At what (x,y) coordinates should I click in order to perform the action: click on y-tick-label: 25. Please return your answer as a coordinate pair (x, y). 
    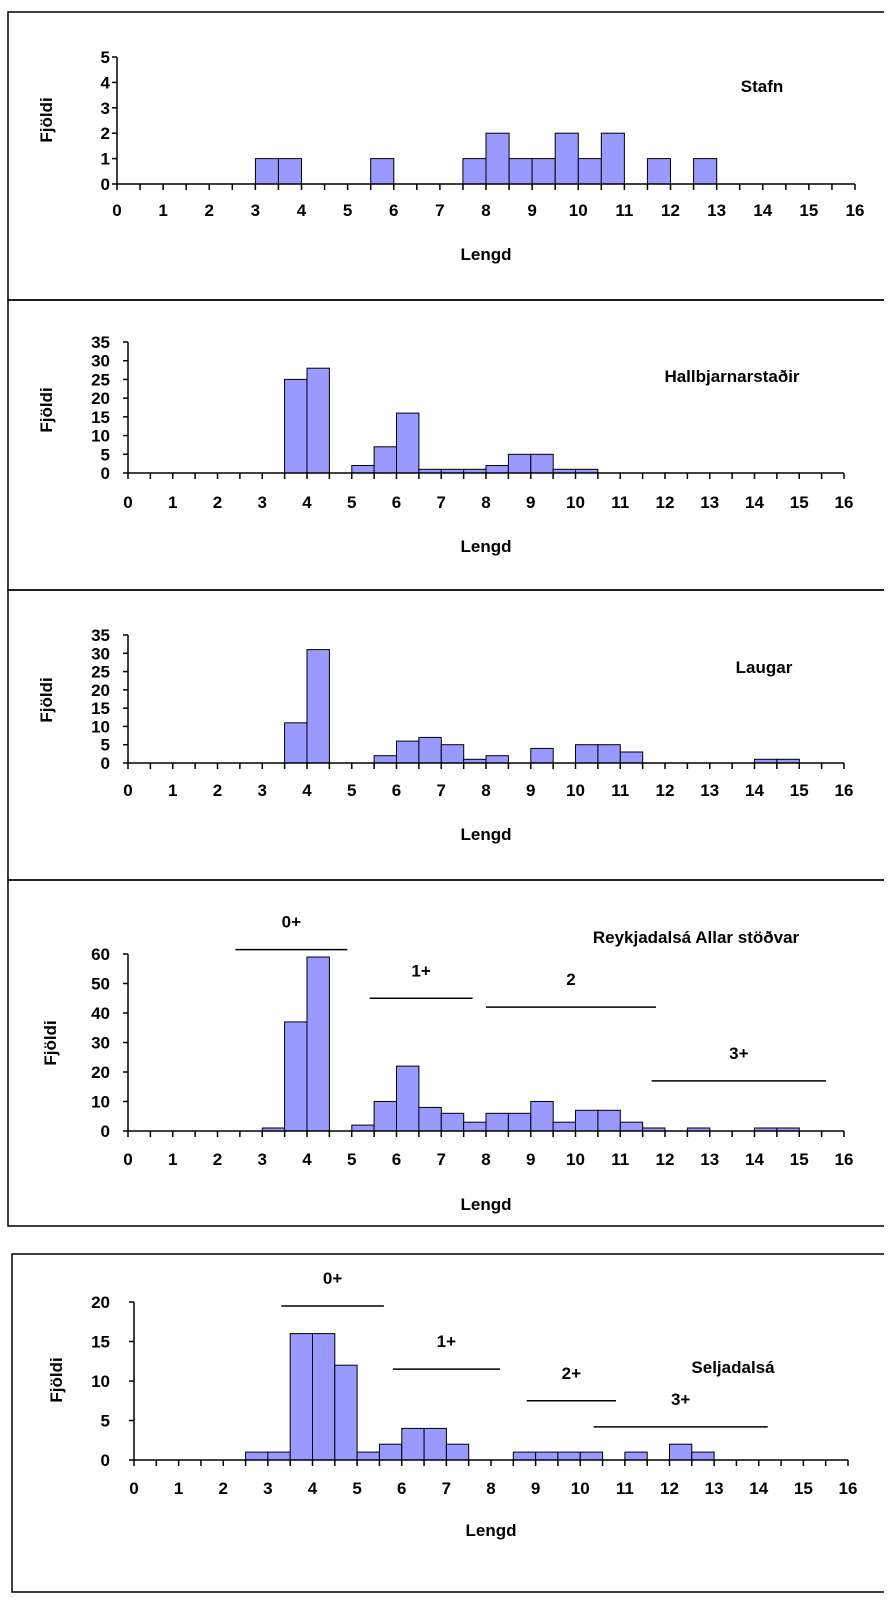
    Looking at the image, I should click on (100, 672).